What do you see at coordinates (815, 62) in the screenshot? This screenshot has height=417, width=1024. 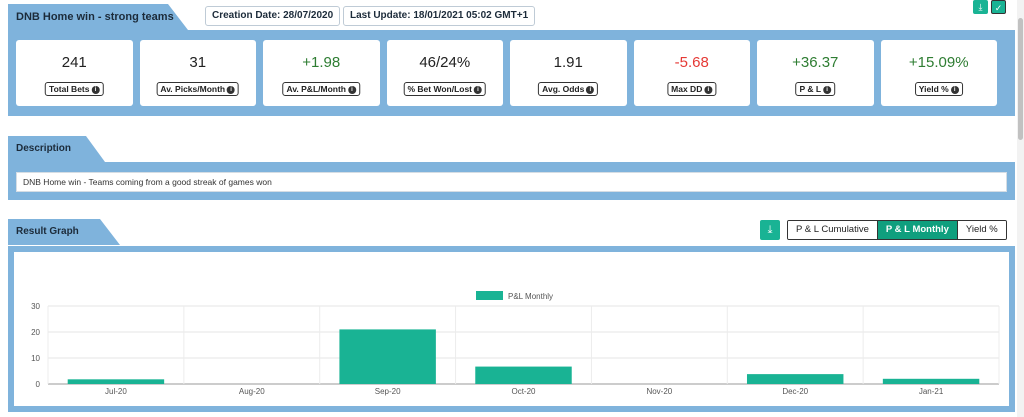 I see `stat-value: +36.37` at bounding box center [815, 62].